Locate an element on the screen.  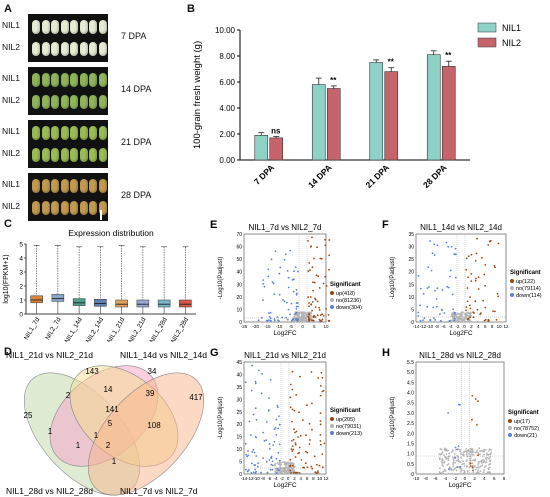
plot-title: NIL1_14d vs NIL2_14d is located at coordinates (461, 227).